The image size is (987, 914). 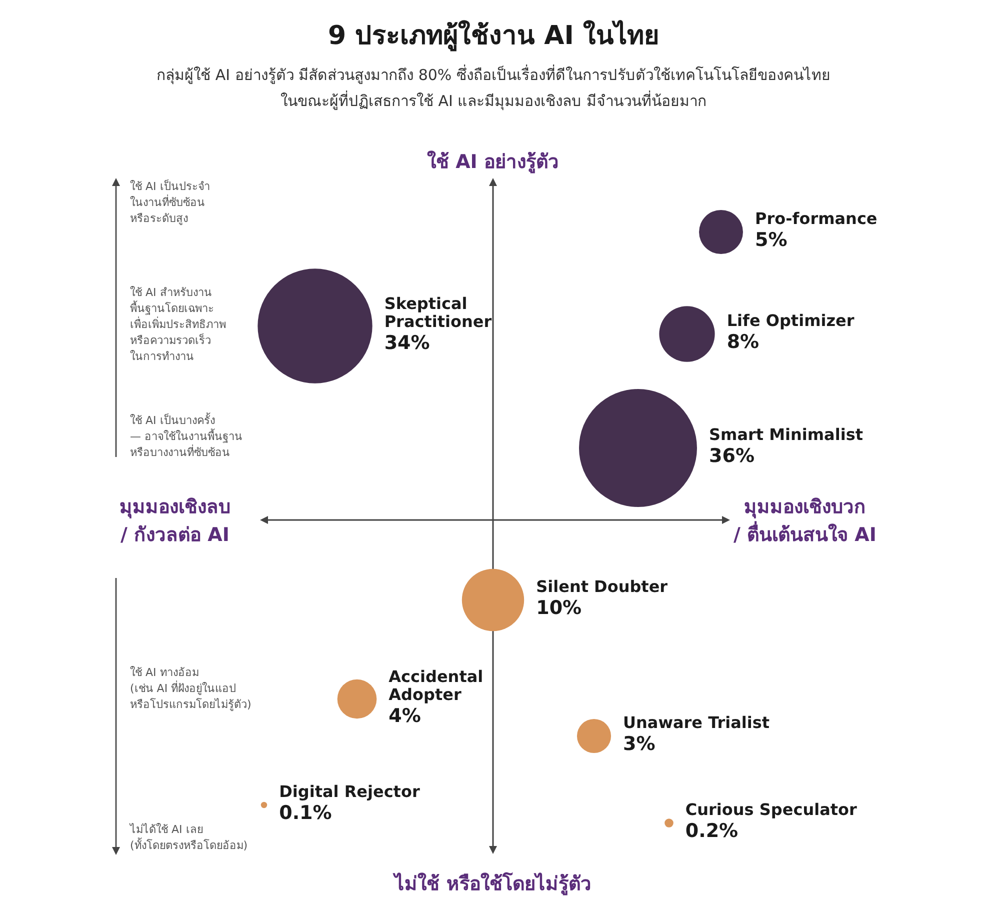 What do you see at coordinates (602, 586) in the screenshot?
I see `category-label: Silent Doubter` at bounding box center [602, 586].